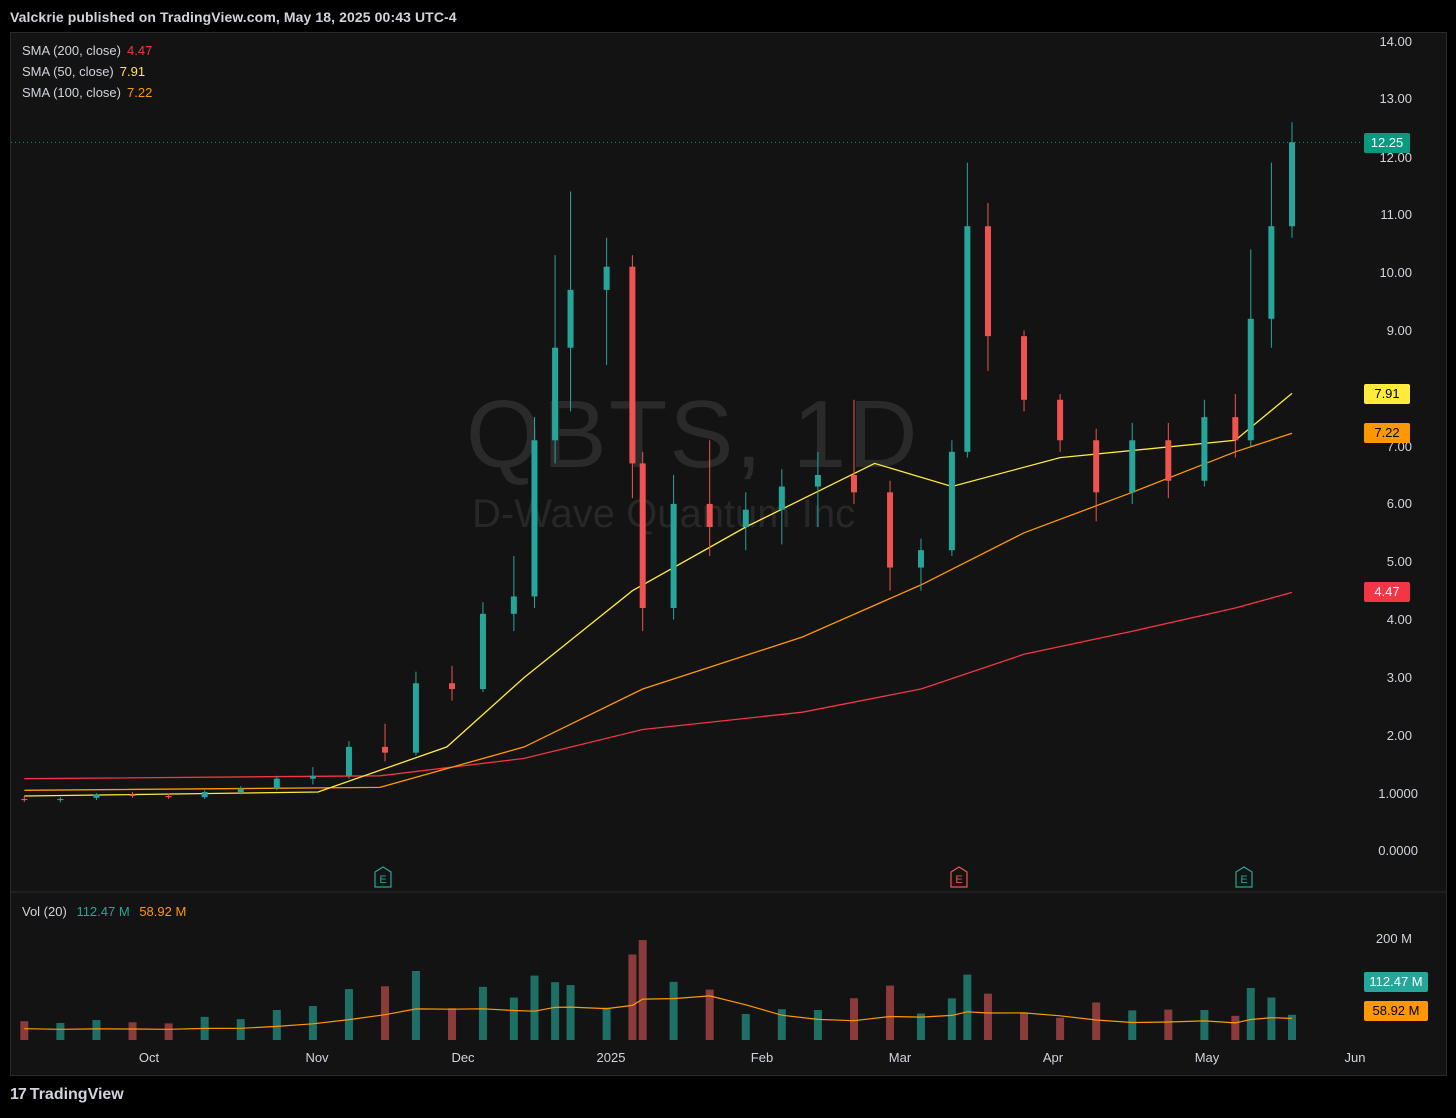 The width and height of the screenshot is (1456, 1118). What do you see at coordinates (71, 50) in the screenshot?
I see `legend-sma200-label: SMA (200, close)` at bounding box center [71, 50].